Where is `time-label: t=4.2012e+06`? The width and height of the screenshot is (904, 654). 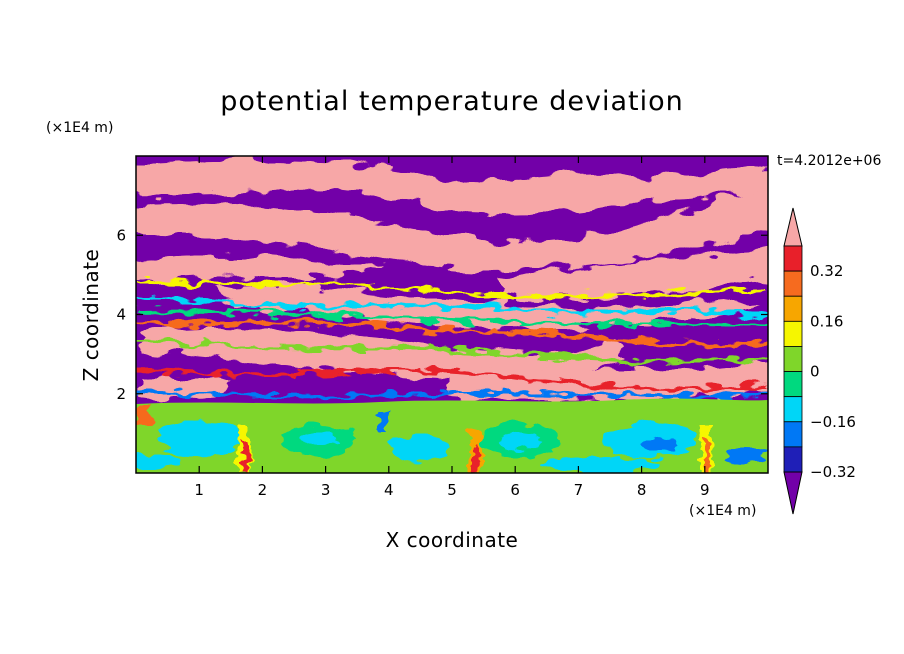 time-label: t=4.2012e+06 is located at coordinates (829, 161).